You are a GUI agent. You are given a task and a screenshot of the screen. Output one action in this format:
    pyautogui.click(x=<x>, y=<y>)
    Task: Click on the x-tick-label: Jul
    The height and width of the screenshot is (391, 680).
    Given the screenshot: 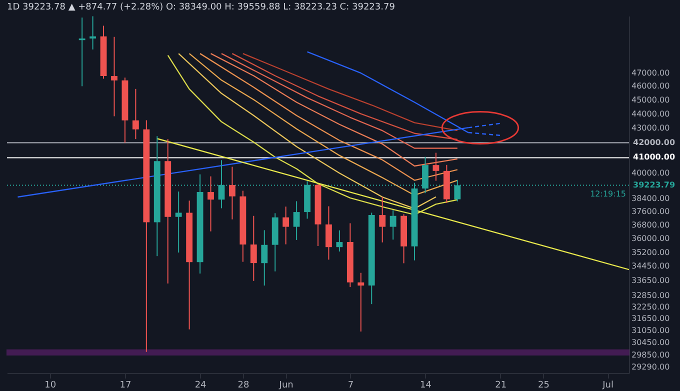 What is the action you would take?
    pyautogui.click(x=608, y=385)
    